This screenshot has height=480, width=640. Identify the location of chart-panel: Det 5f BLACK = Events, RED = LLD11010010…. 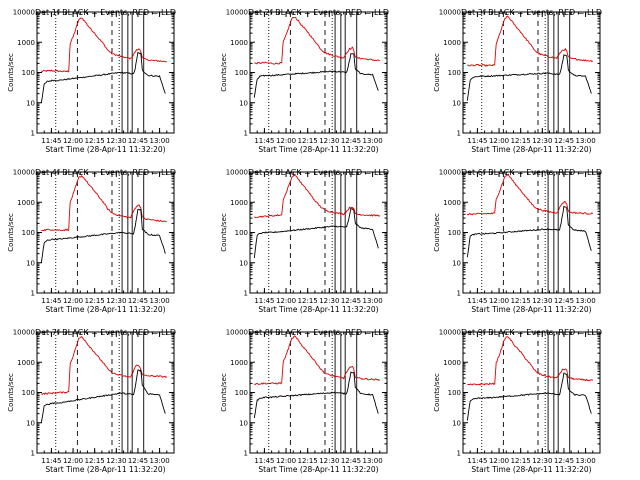
(304, 241).